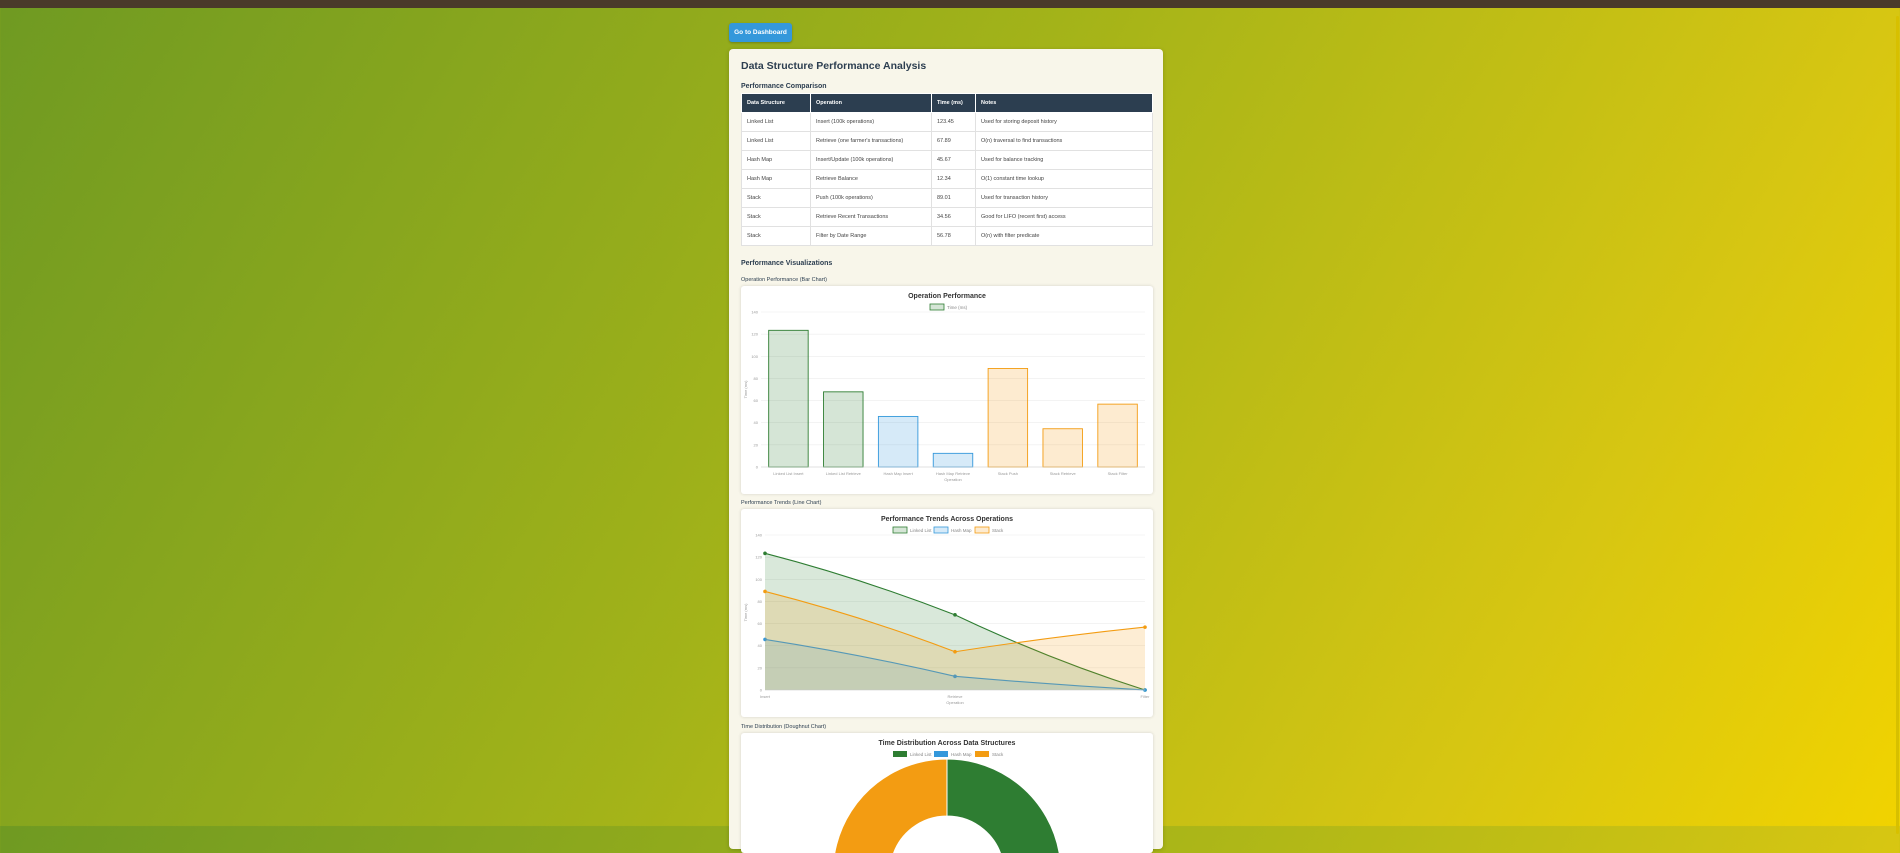 This screenshot has width=1900, height=853. Describe the element at coordinates (1063, 473) in the screenshot. I see `x-tick-label: Stack Retrieve` at that location.